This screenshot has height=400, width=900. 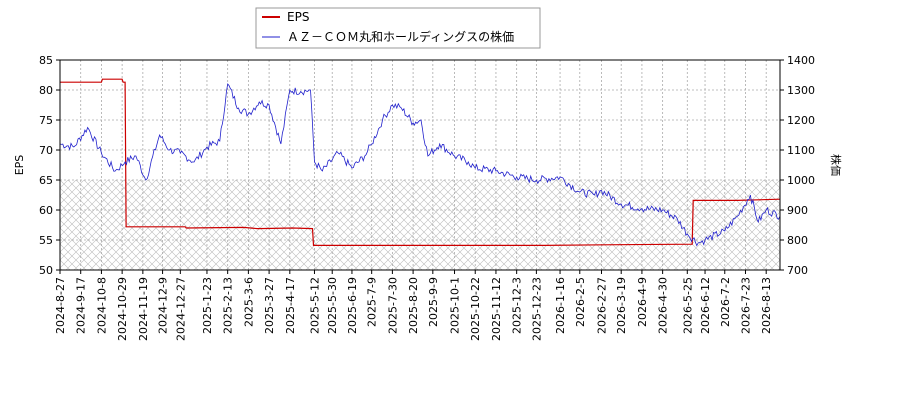 What do you see at coordinates (81, 305) in the screenshot?
I see `x-tick-label: 2024-9-17` at bounding box center [81, 305].